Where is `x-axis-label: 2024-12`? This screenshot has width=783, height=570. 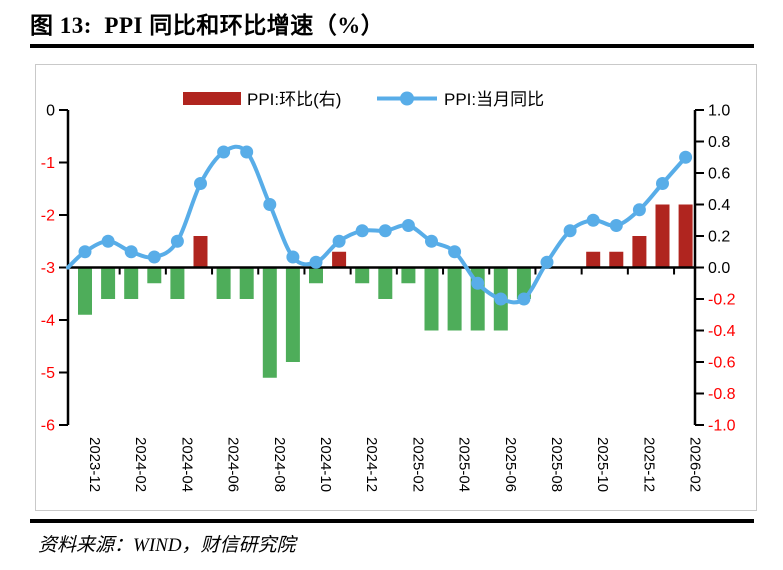 x-axis-label: 2024-12 is located at coordinates (371, 464).